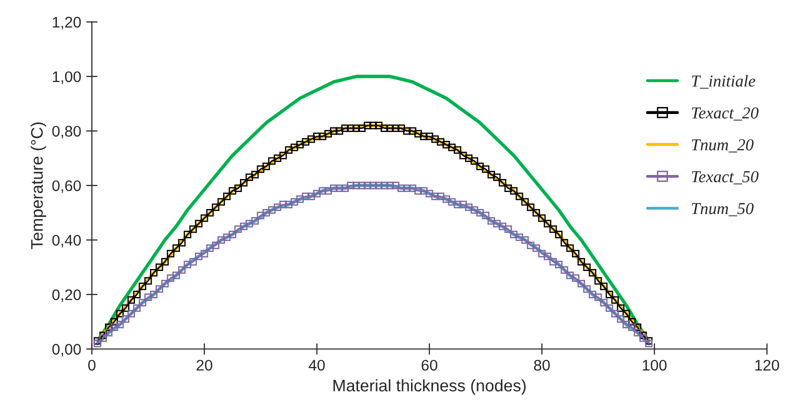  I want to click on y-axis-title: Temperature (°C), so click(38, 186).